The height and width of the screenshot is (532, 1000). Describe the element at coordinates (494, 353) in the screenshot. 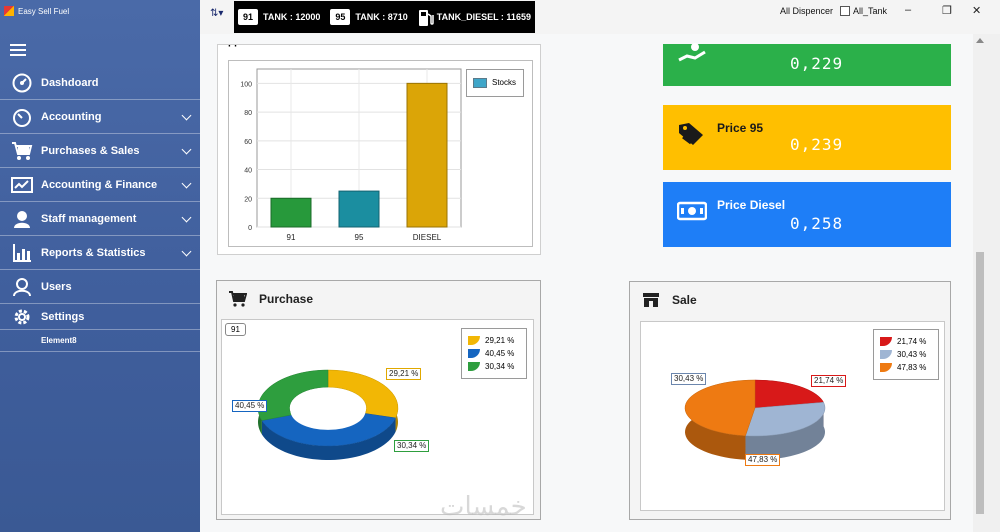

I see `legend-item: 40,45 %` at that location.